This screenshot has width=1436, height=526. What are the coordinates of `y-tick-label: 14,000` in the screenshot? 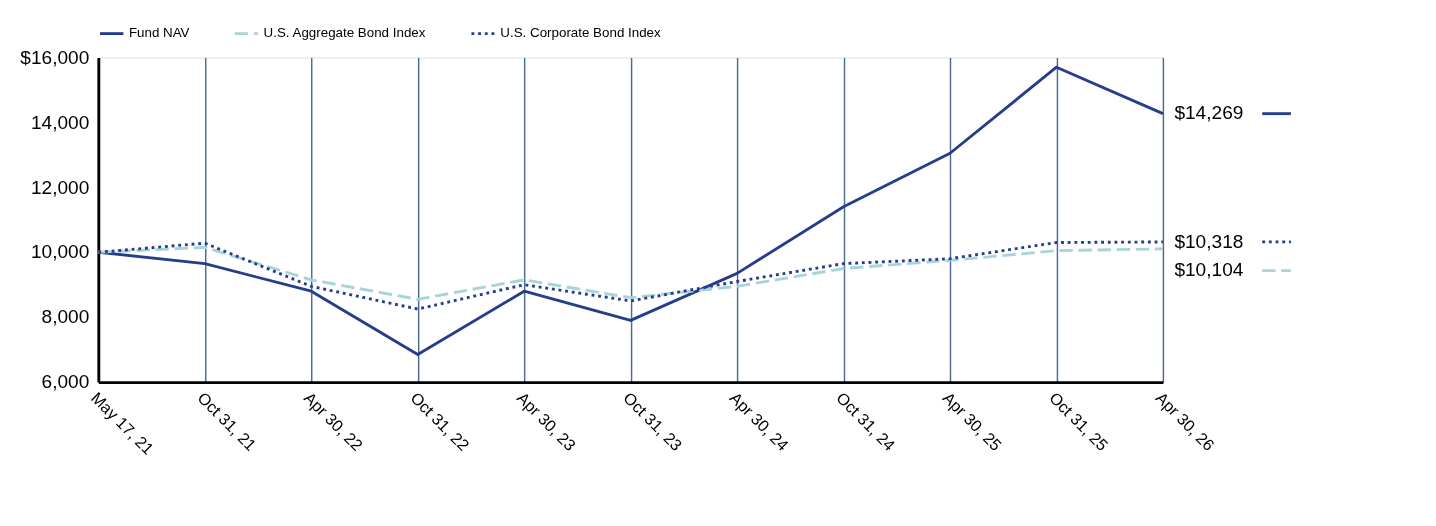 It's located at (60, 122).